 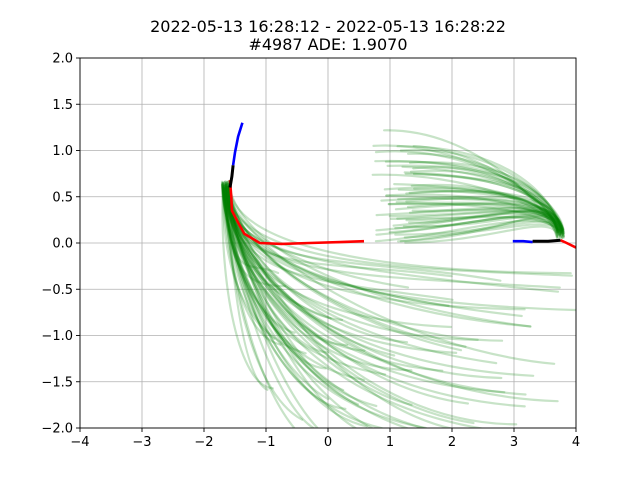 I want to click on x-tick-label: 0, so click(x=328, y=442).